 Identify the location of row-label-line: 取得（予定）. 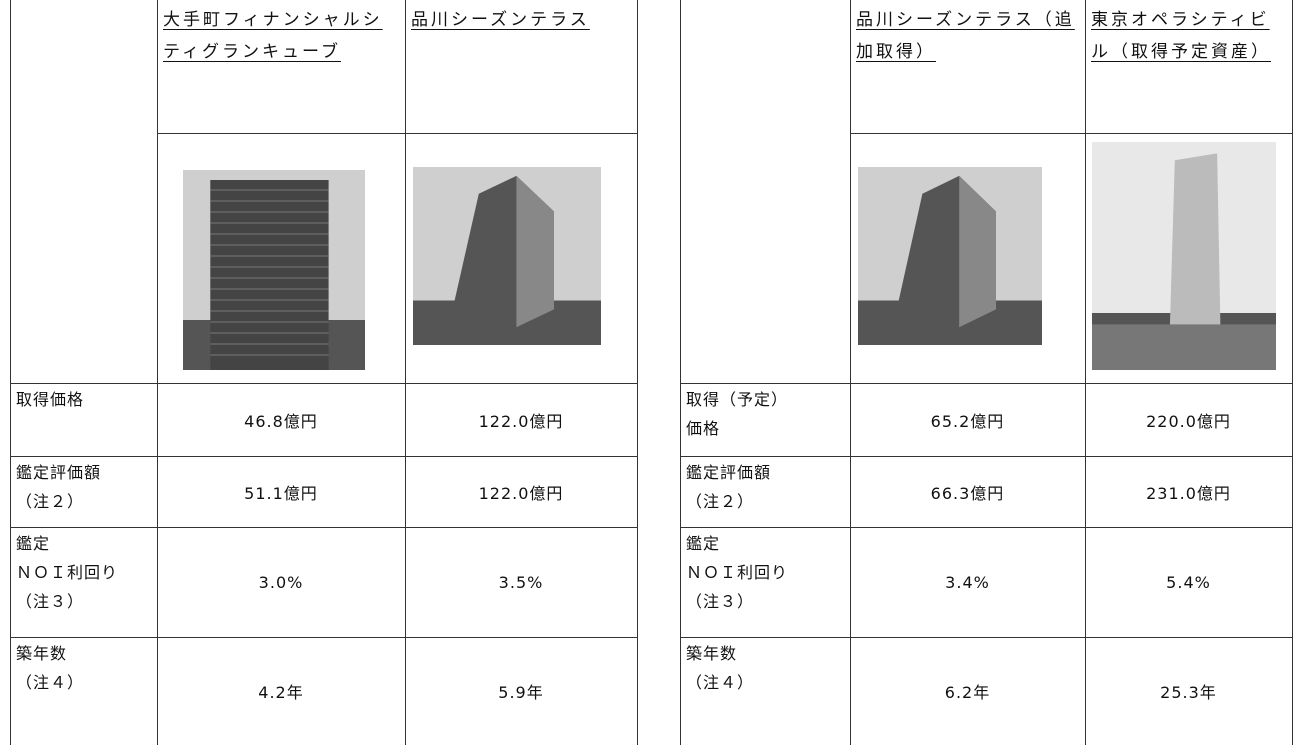
(737, 399).